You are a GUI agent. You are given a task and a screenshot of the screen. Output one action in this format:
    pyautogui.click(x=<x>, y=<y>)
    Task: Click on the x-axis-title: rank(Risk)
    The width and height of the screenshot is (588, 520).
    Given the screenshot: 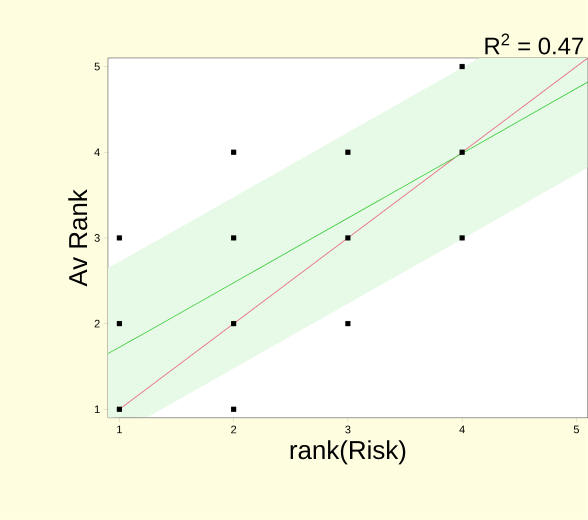 What is the action you would take?
    pyautogui.click(x=348, y=452)
    